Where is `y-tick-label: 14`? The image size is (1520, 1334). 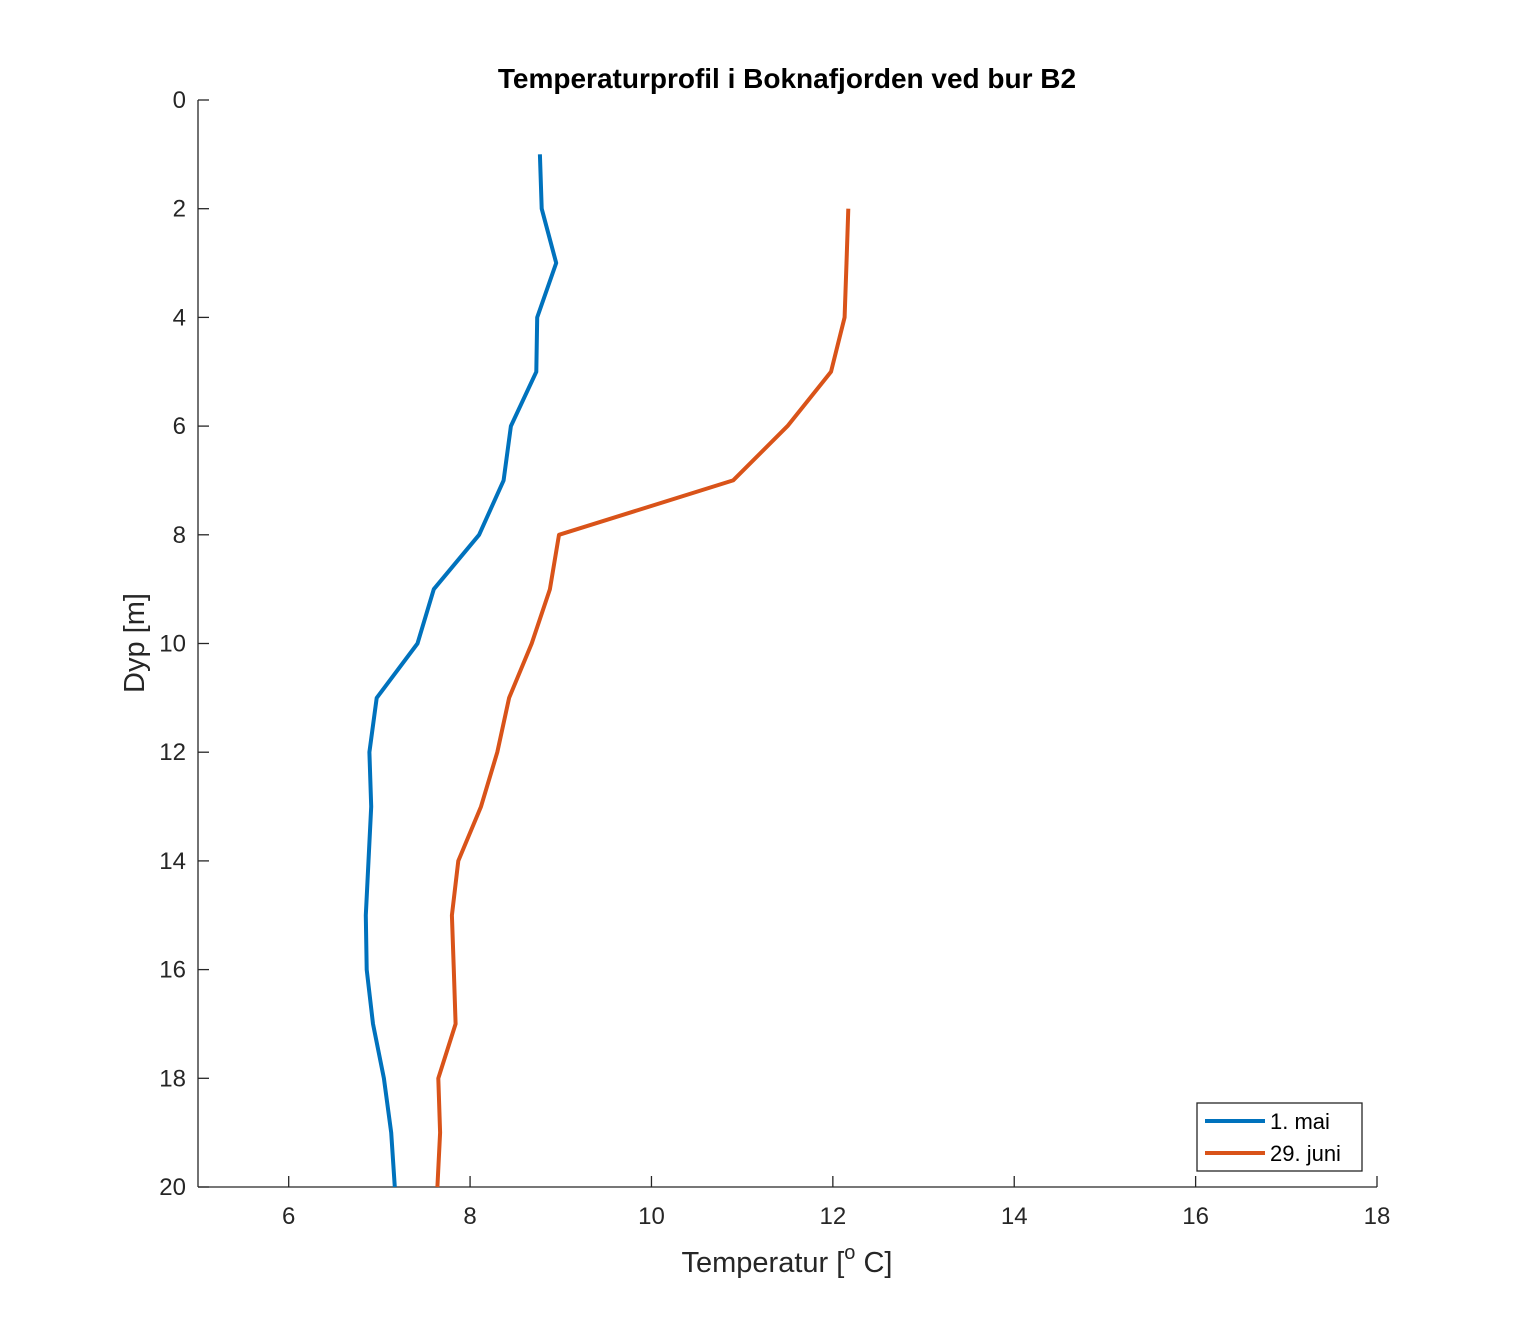 y-tick-label: 14 is located at coordinates (172, 861).